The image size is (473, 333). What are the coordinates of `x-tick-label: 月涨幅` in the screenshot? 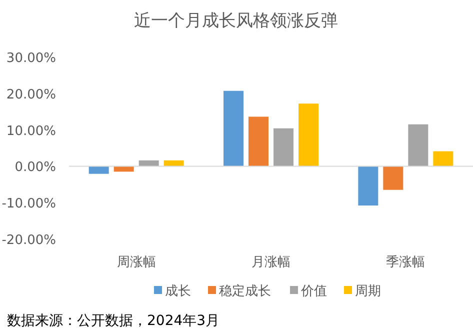 It's located at (271, 262).